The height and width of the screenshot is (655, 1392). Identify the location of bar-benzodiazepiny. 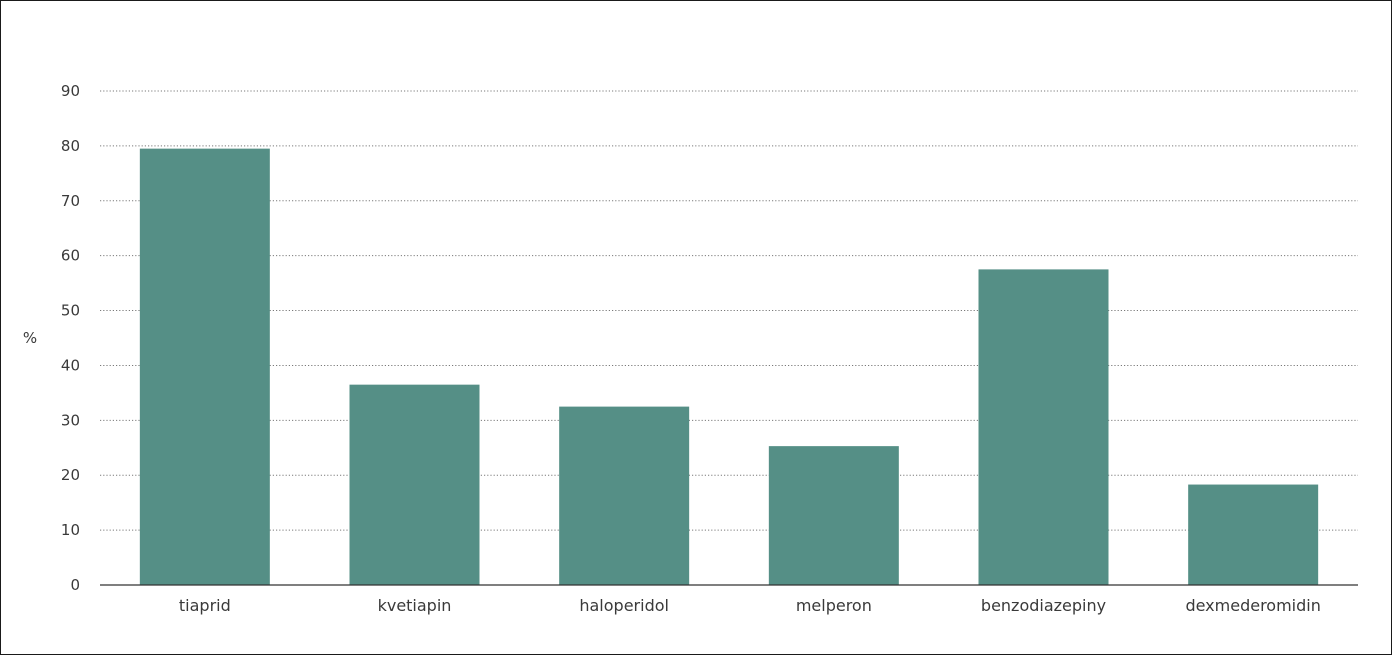
(1043, 427).